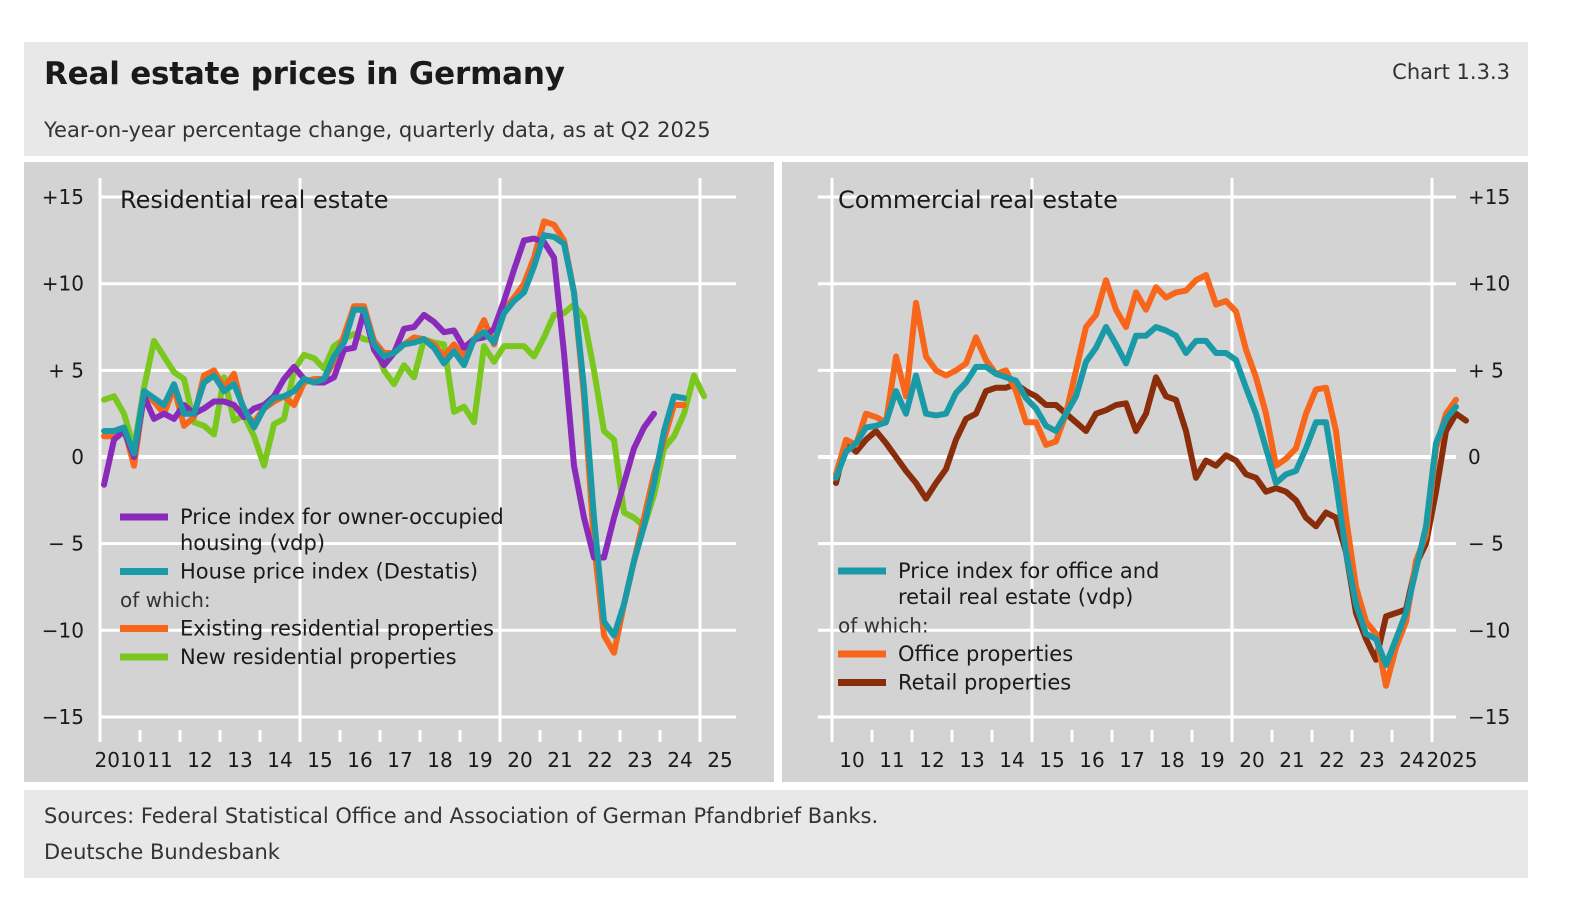 The width and height of the screenshot is (1572, 924). Describe the element at coordinates (304, 74) in the screenshot. I see `chart-title: Real estate prices in Germany` at that location.